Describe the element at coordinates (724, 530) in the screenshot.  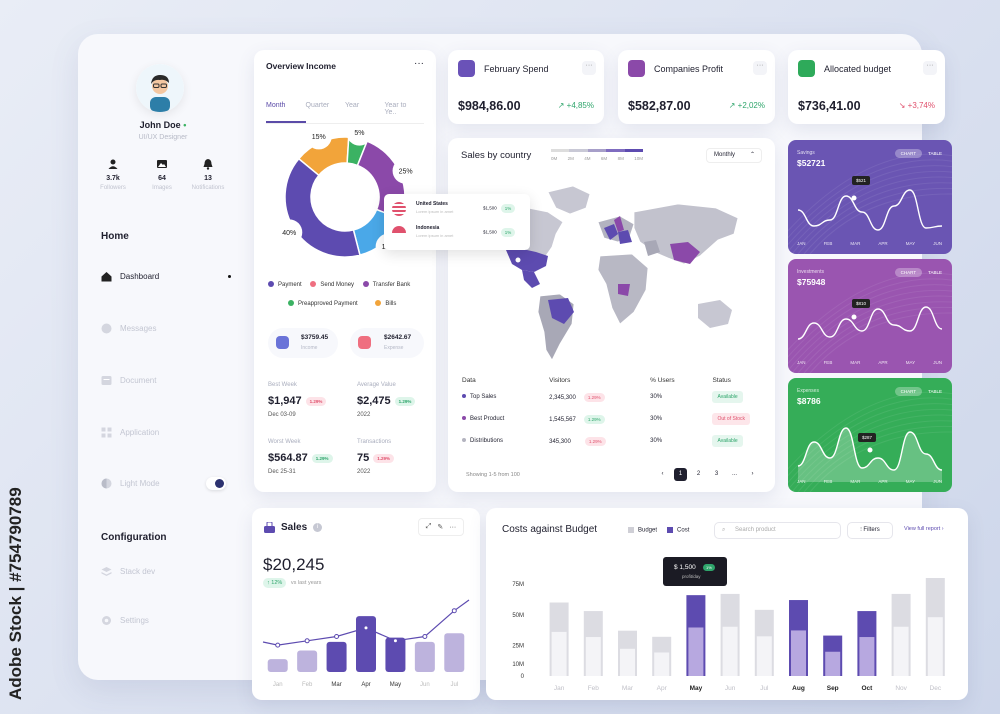
I see `search-icon: ⌕` at that location.